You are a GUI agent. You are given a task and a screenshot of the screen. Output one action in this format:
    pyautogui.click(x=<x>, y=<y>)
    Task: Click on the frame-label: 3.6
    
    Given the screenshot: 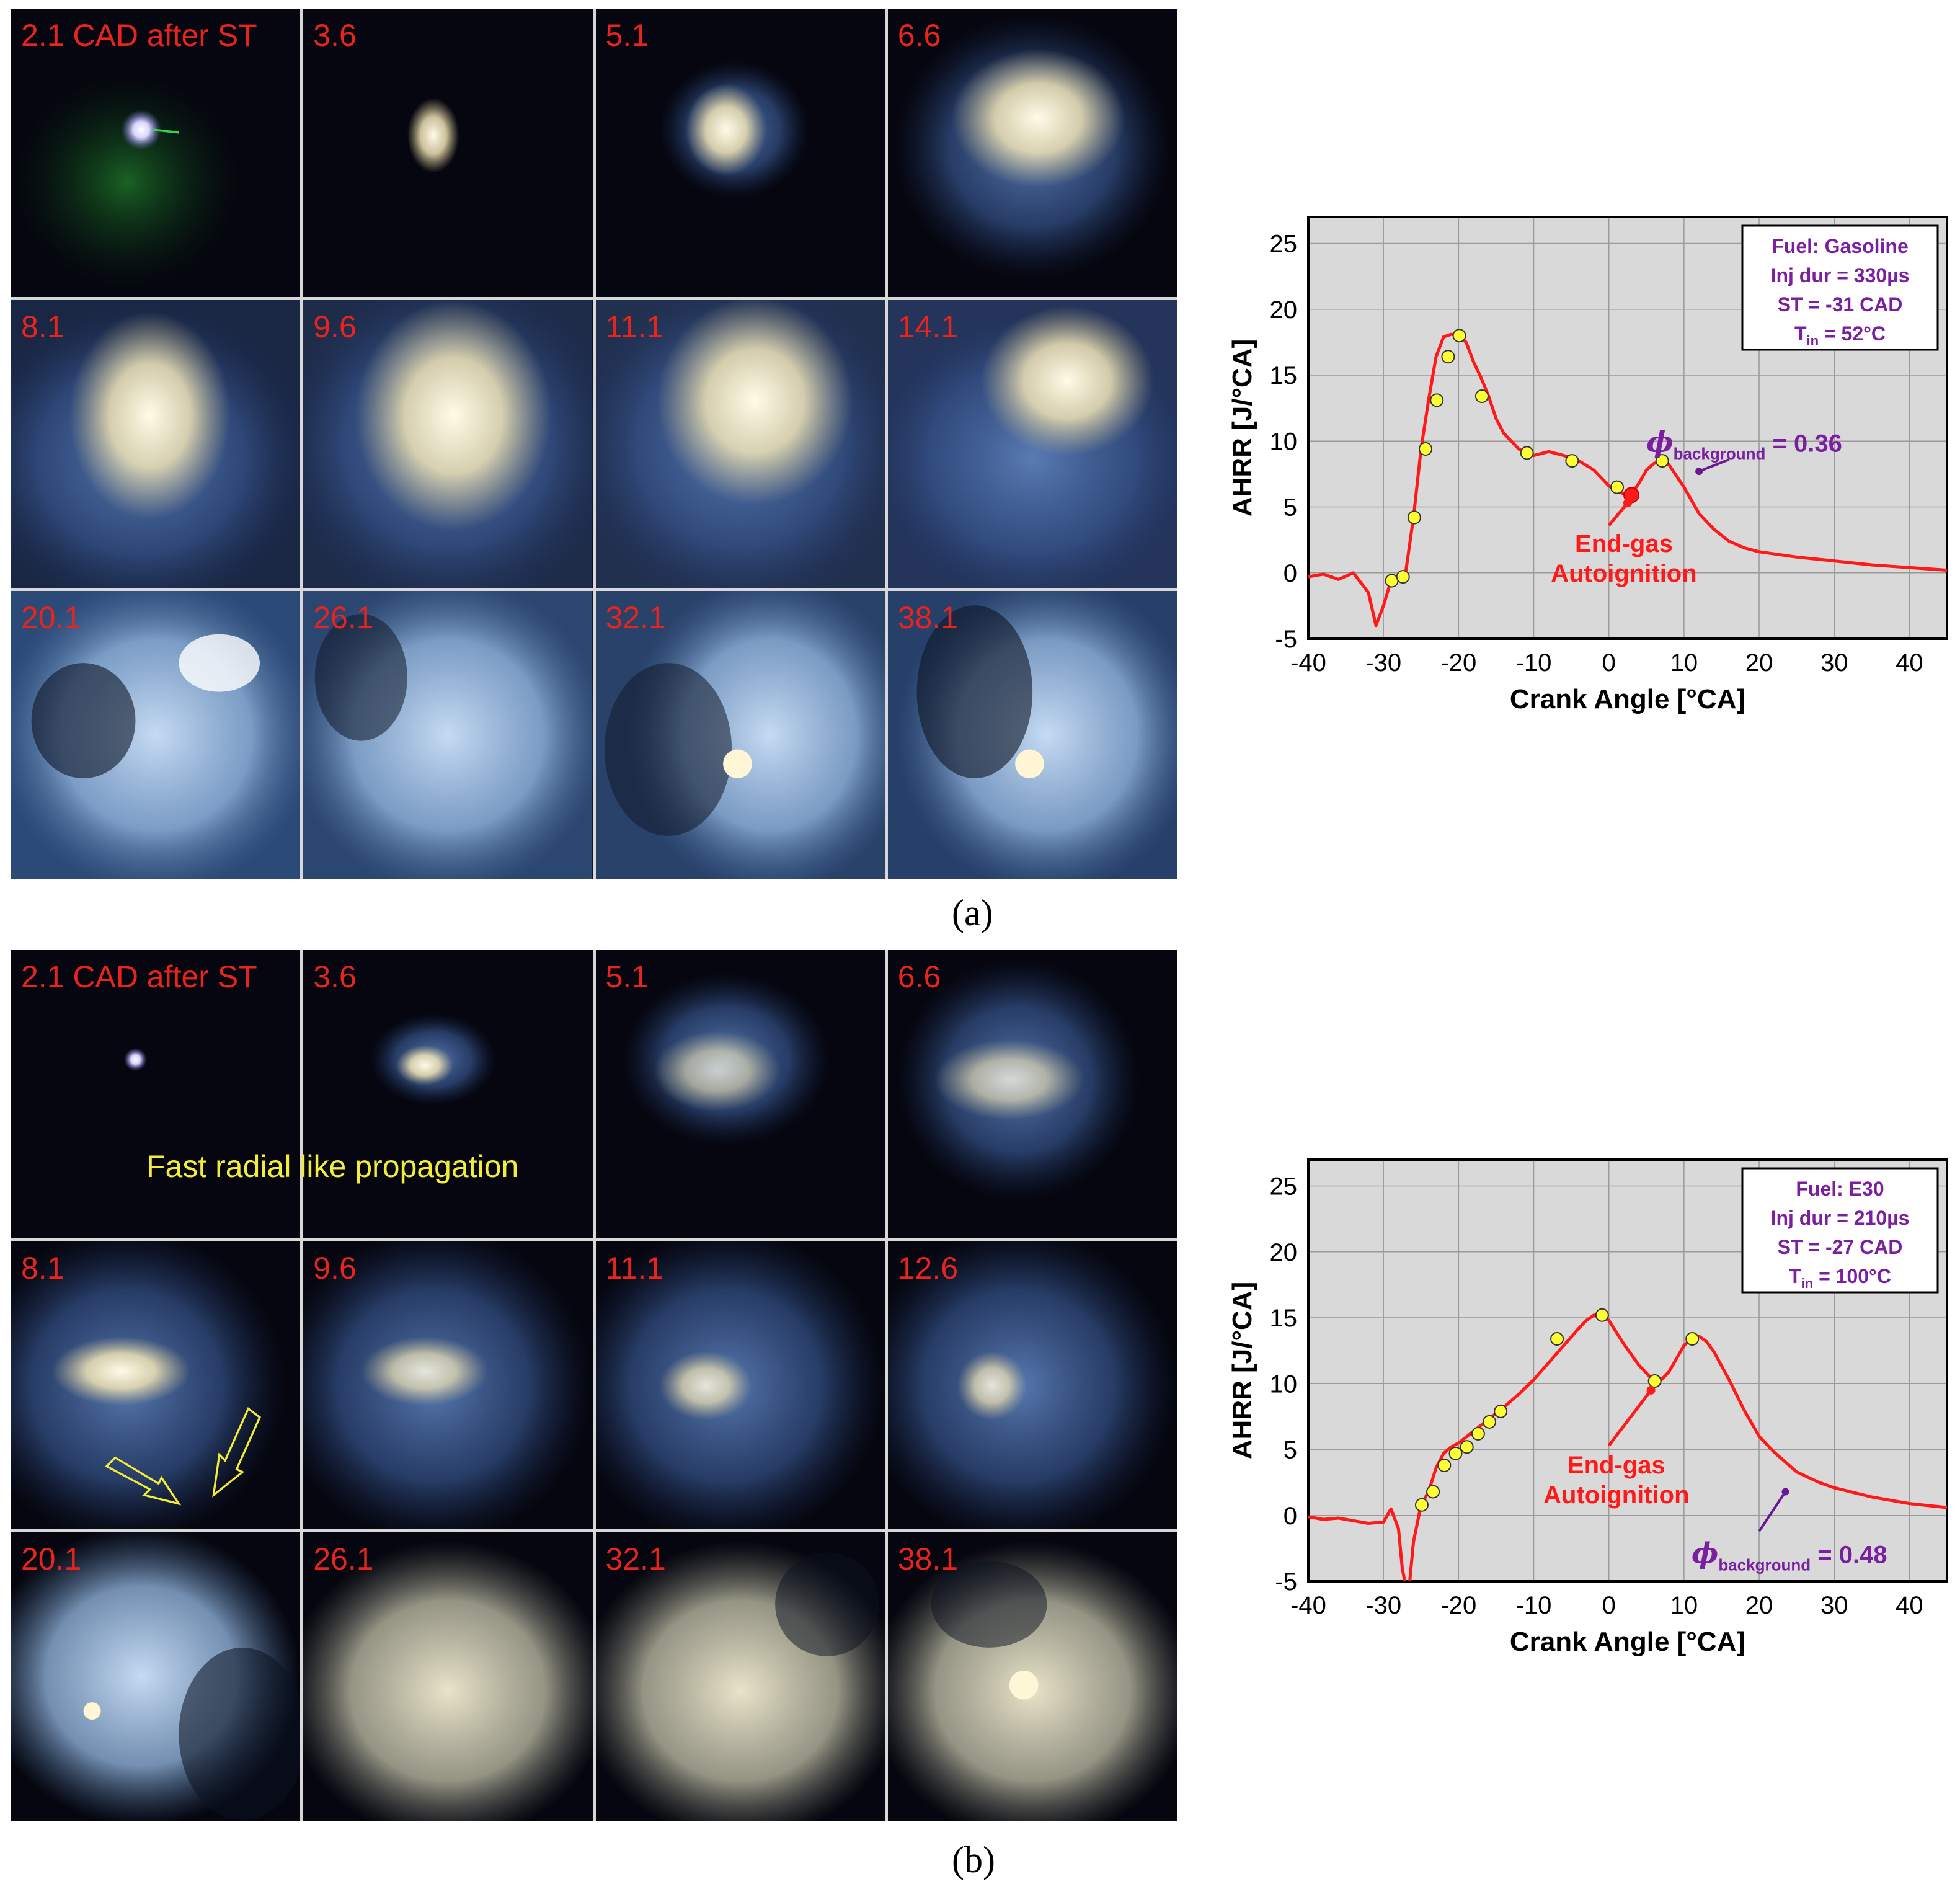 What is the action you would take?
    pyautogui.click(x=335, y=976)
    